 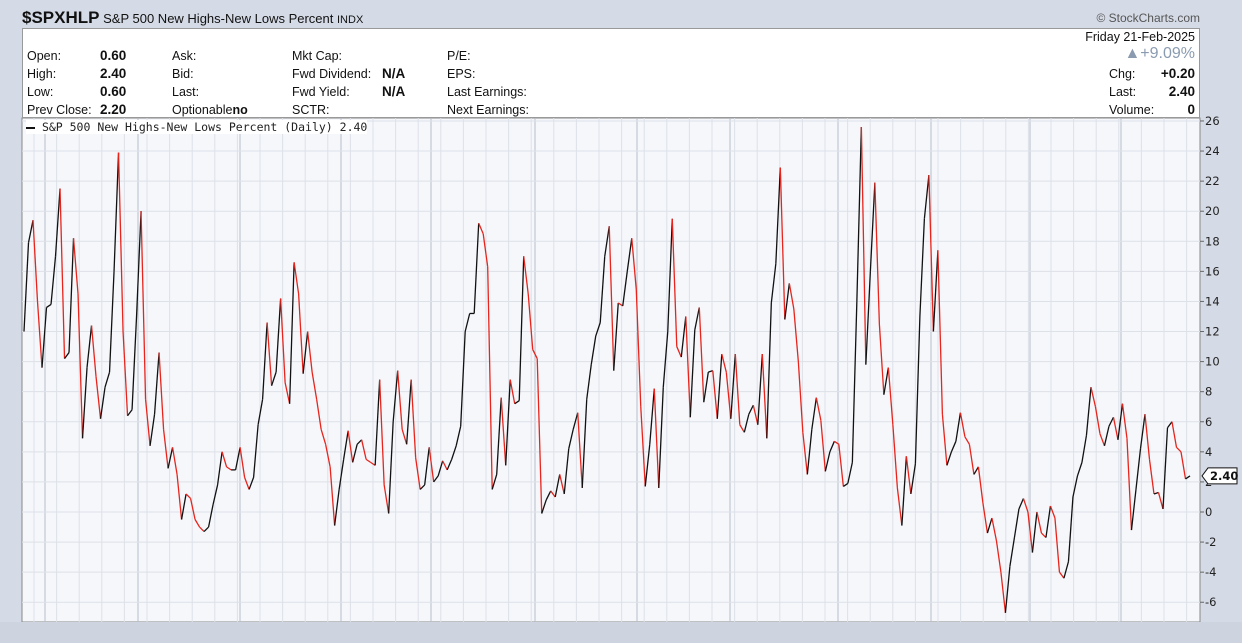 I want to click on y-tick-label: 6, so click(x=1208, y=422).